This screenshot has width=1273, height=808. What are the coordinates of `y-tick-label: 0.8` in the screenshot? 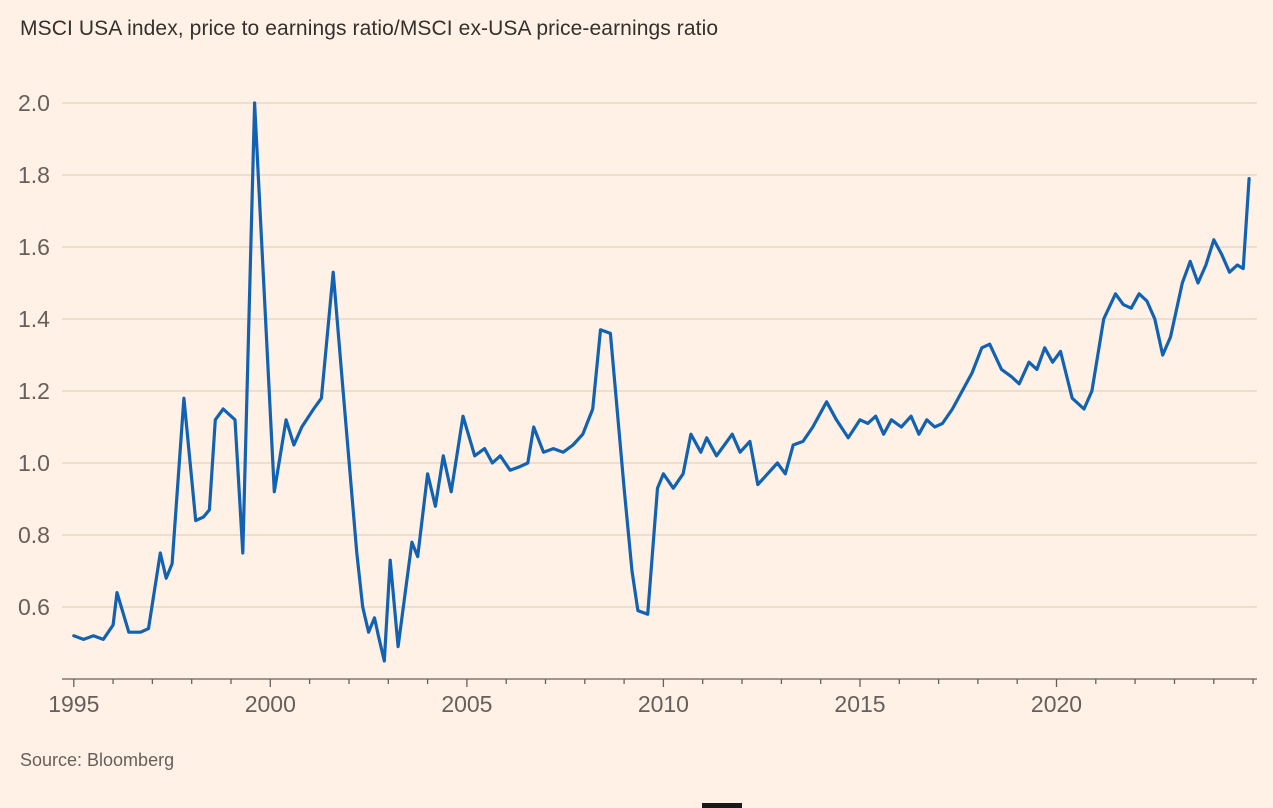 It's located at (34, 535).